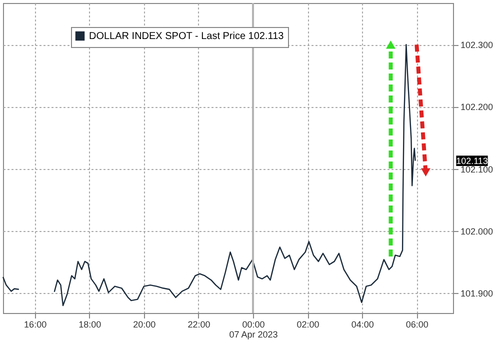 The image size is (500, 346). I want to click on y-tick-label: 102.300, so click(477, 45).